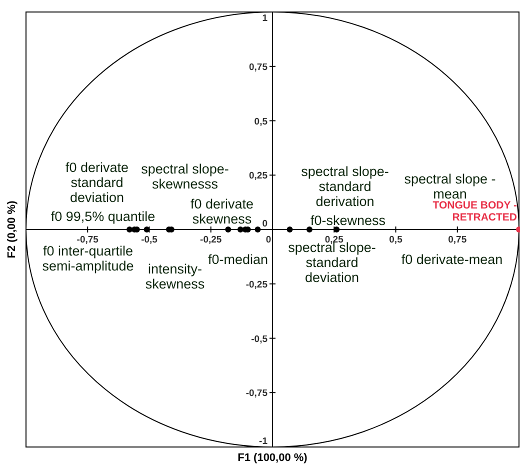  What do you see at coordinates (345, 186) in the screenshot?
I see `annotation: spectral slope- standard derivation` at bounding box center [345, 186].